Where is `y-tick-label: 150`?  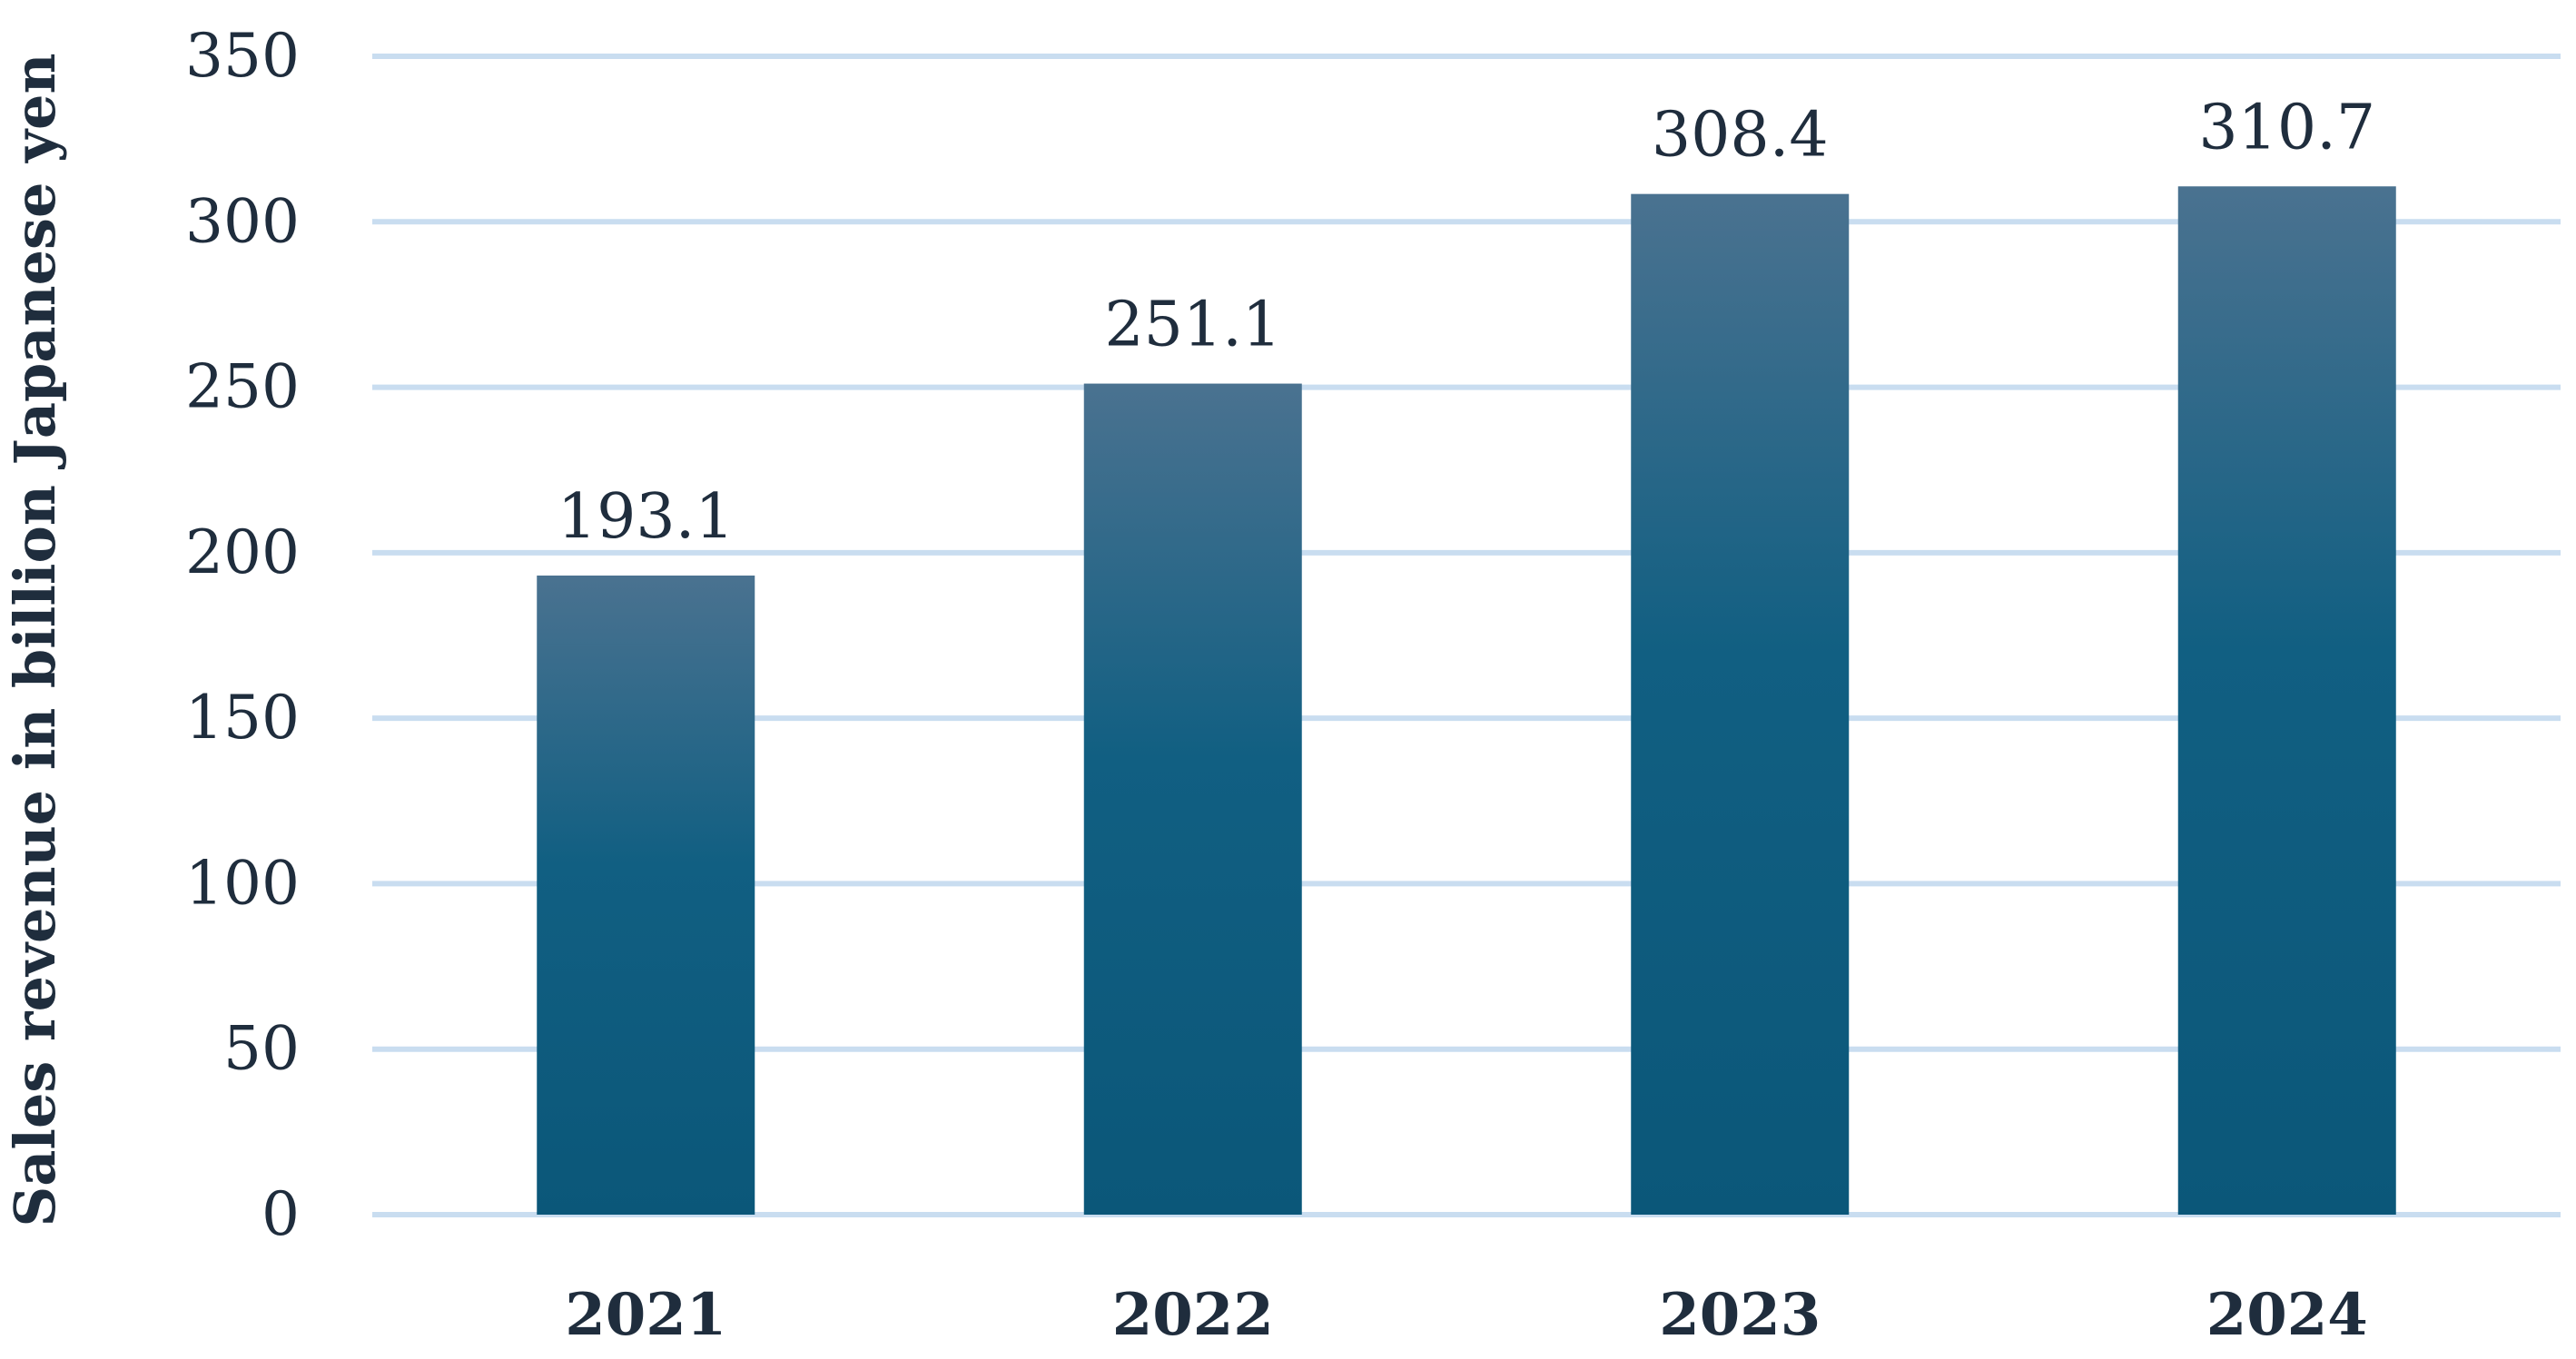
y-tick-label: 150 is located at coordinates (242, 718).